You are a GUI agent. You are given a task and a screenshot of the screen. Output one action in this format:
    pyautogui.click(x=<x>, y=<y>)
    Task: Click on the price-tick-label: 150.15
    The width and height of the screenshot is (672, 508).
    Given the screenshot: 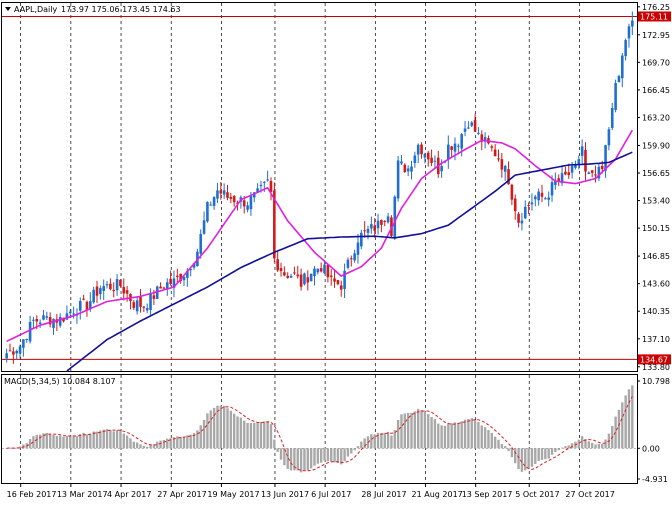 What is the action you would take?
    pyautogui.click(x=656, y=228)
    